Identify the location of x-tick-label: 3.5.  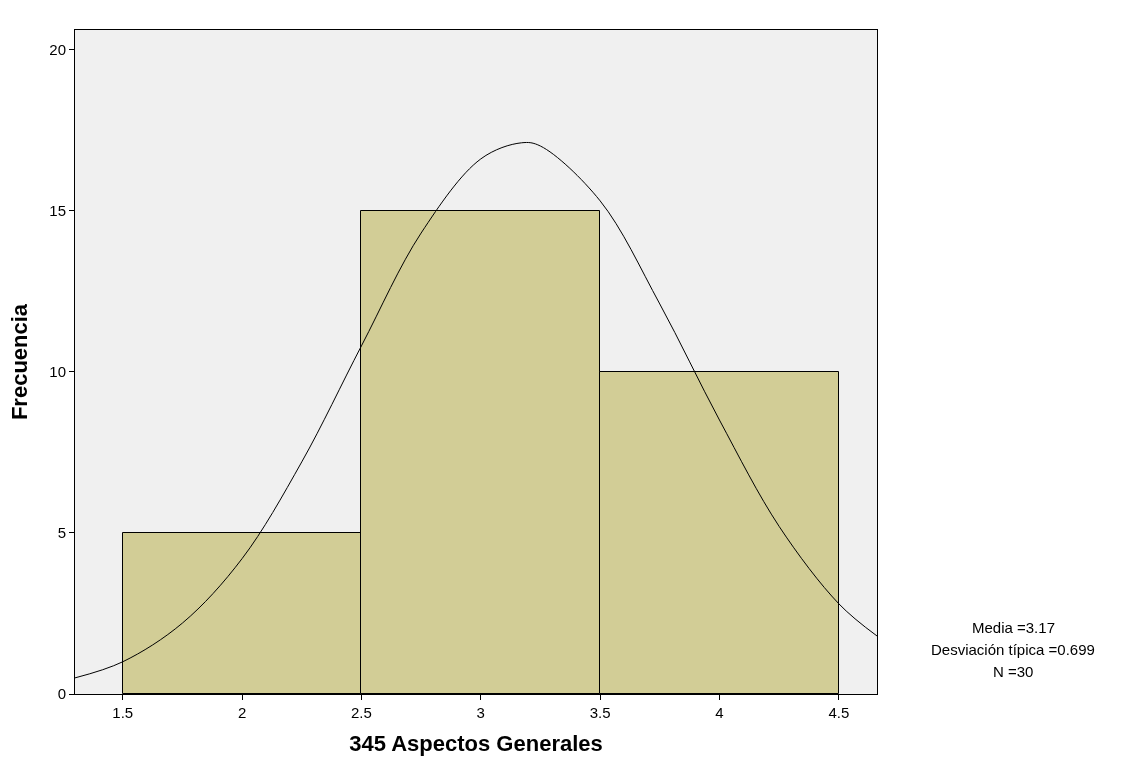
(600, 712).